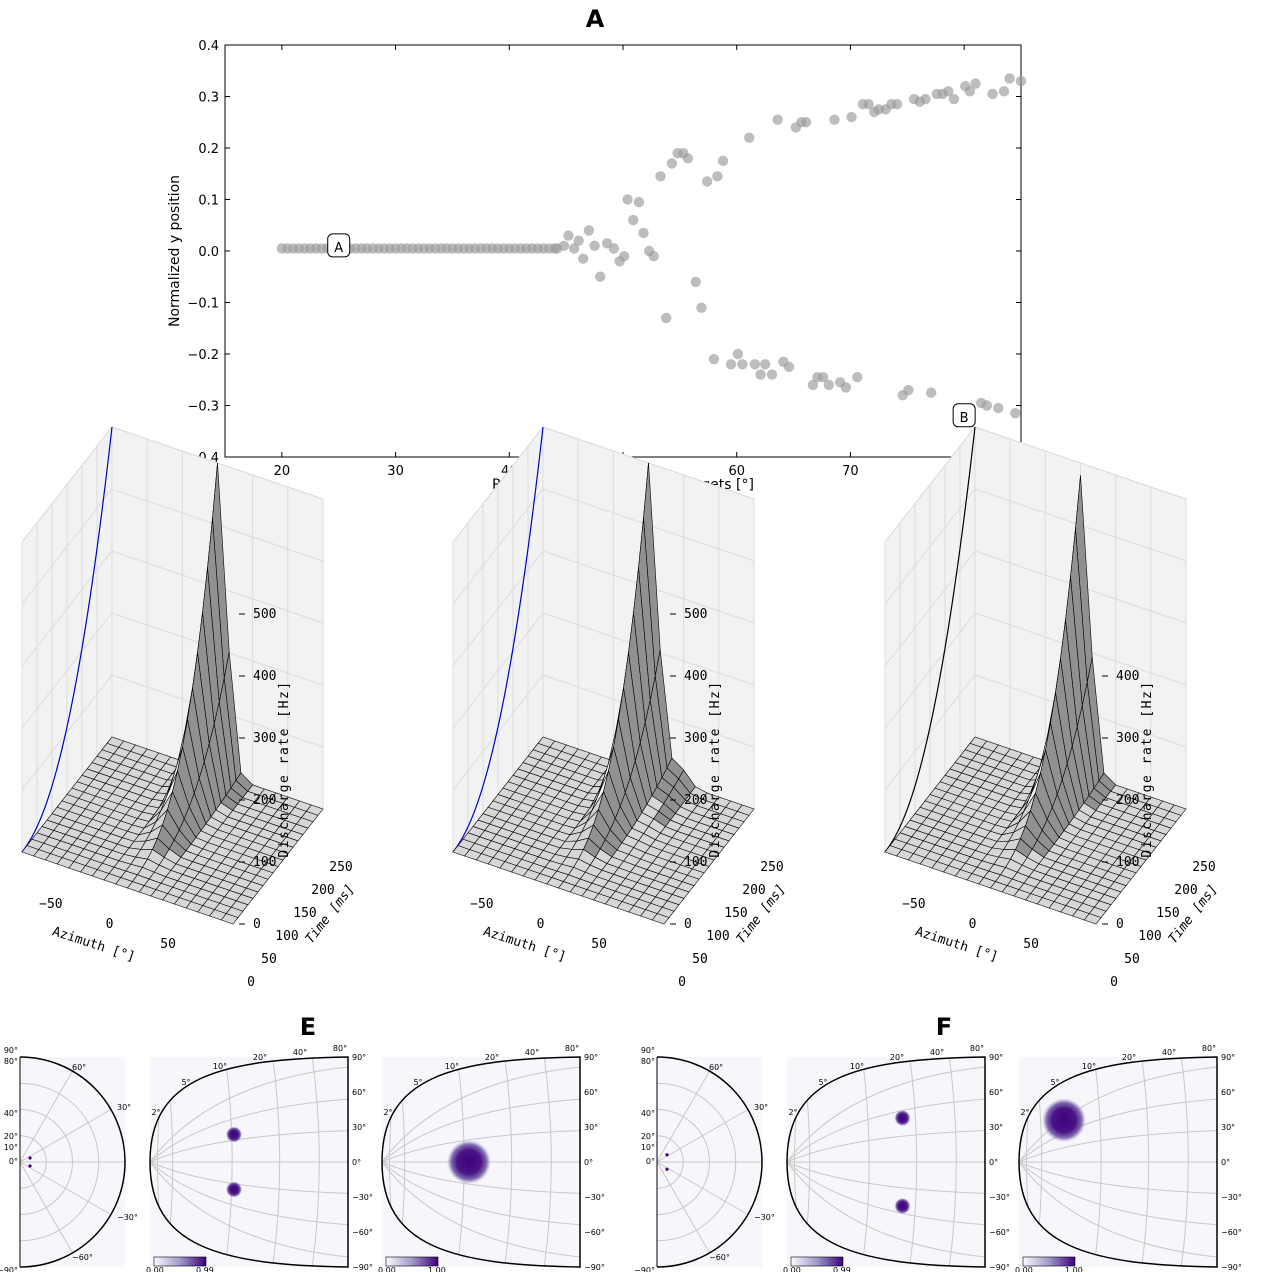 The image size is (1273, 1272). I want to click on visual-field-target, so click(30, 1158).